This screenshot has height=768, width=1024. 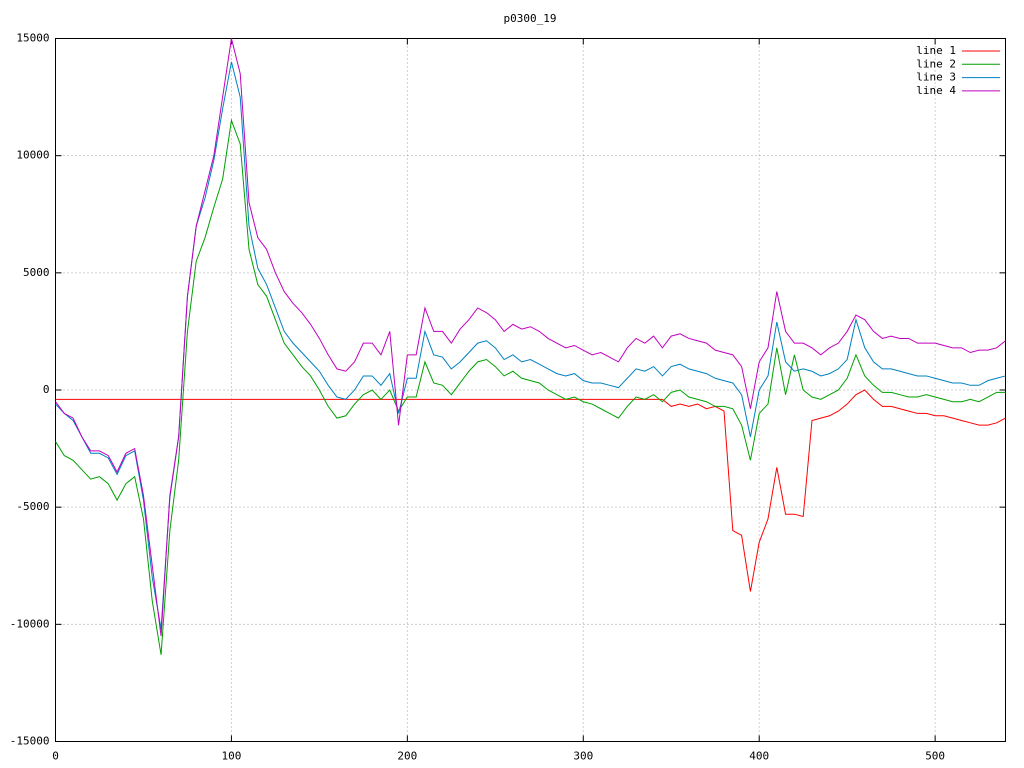 What do you see at coordinates (407, 756) in the screenshot?
I see `x-tick-label: 200` at bounding box center [407, 756].